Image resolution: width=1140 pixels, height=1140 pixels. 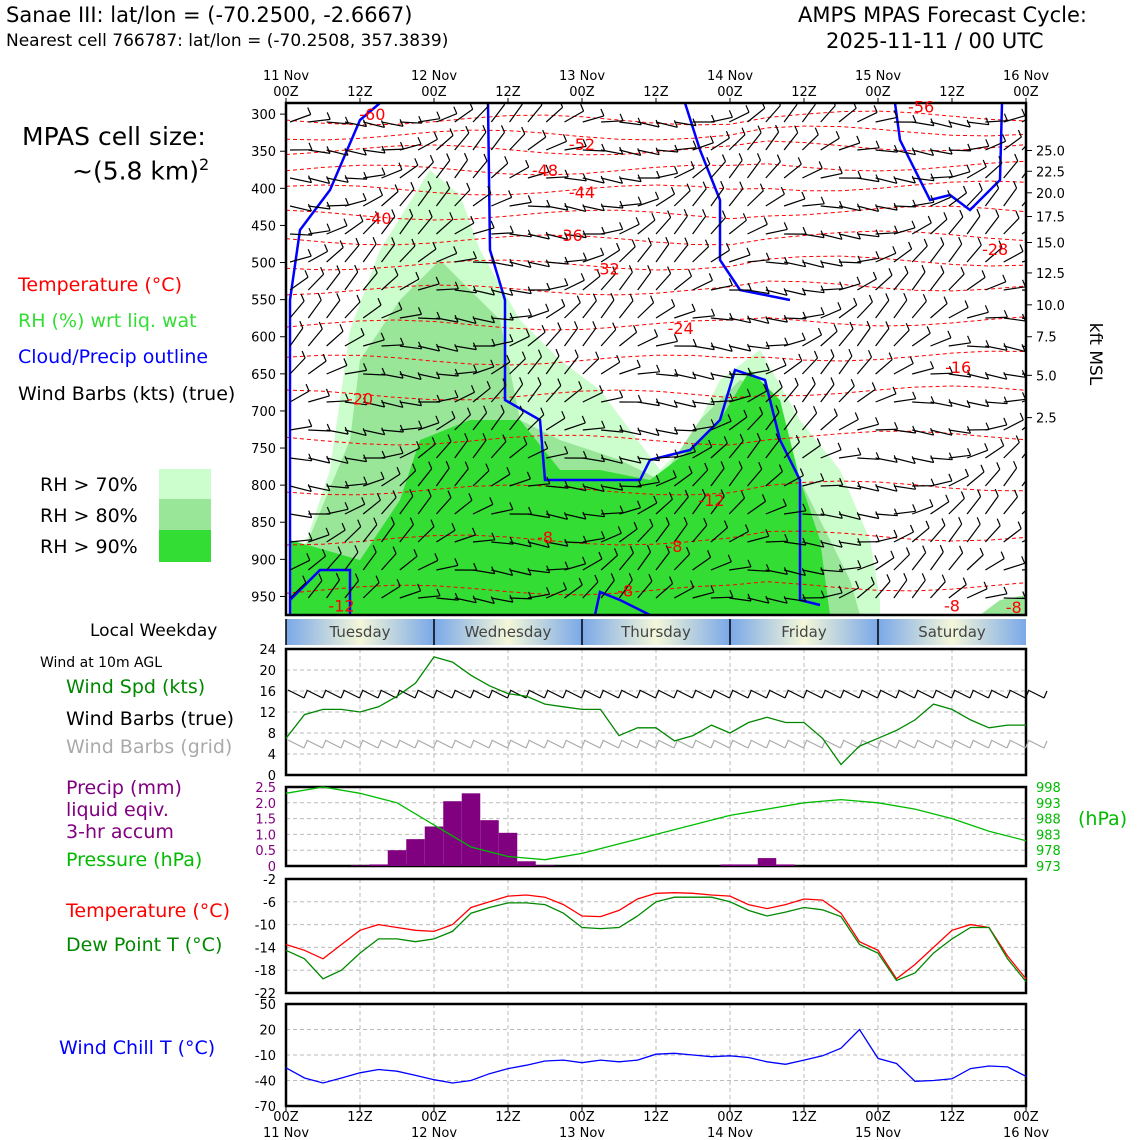 What do you see at coordinates (655, 632) in the screenshot?
I see `weekday-name: Thursday` at bounding box center [655, 632].